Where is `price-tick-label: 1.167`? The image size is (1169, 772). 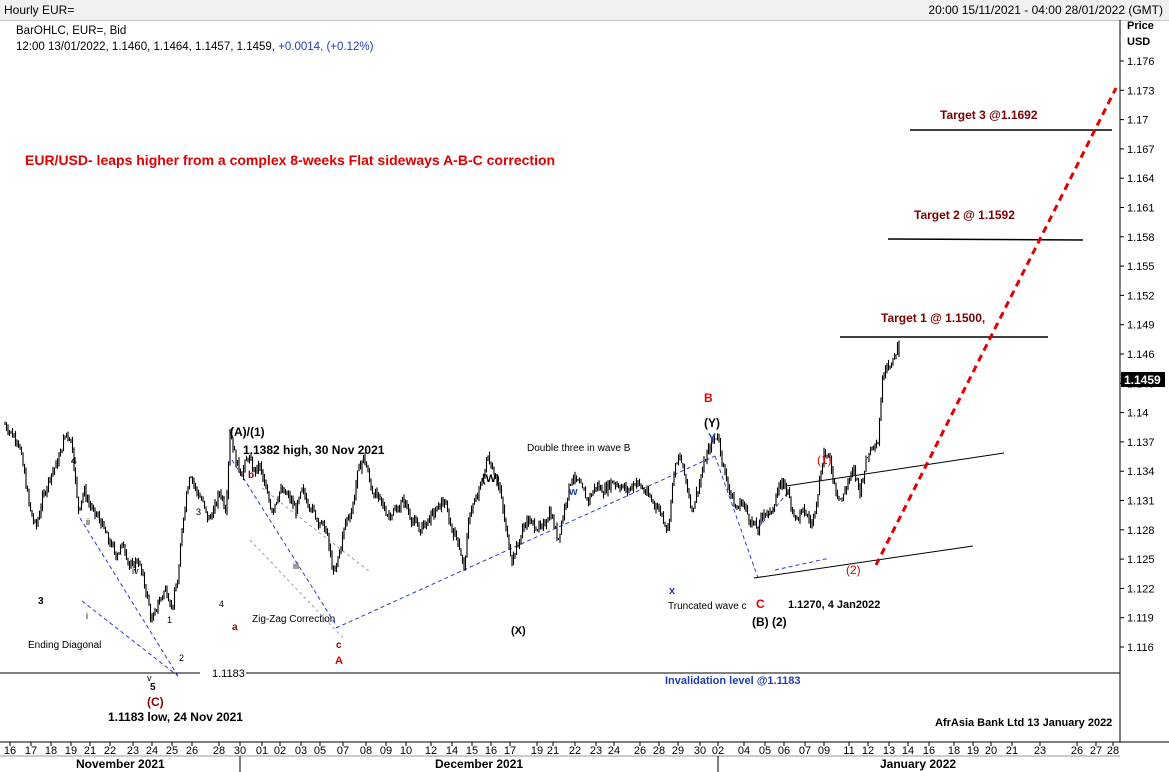 price-tick-label: 1.167 is located at coordinates (1141, 150).